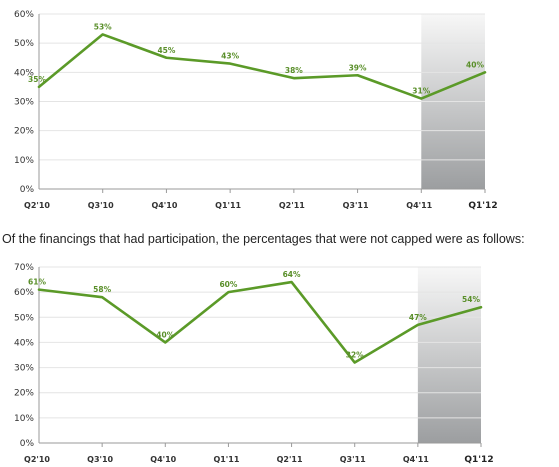  Describe the element at coordinates (421, 91) in the screenshot. I see `data-label: 31%` at that location.